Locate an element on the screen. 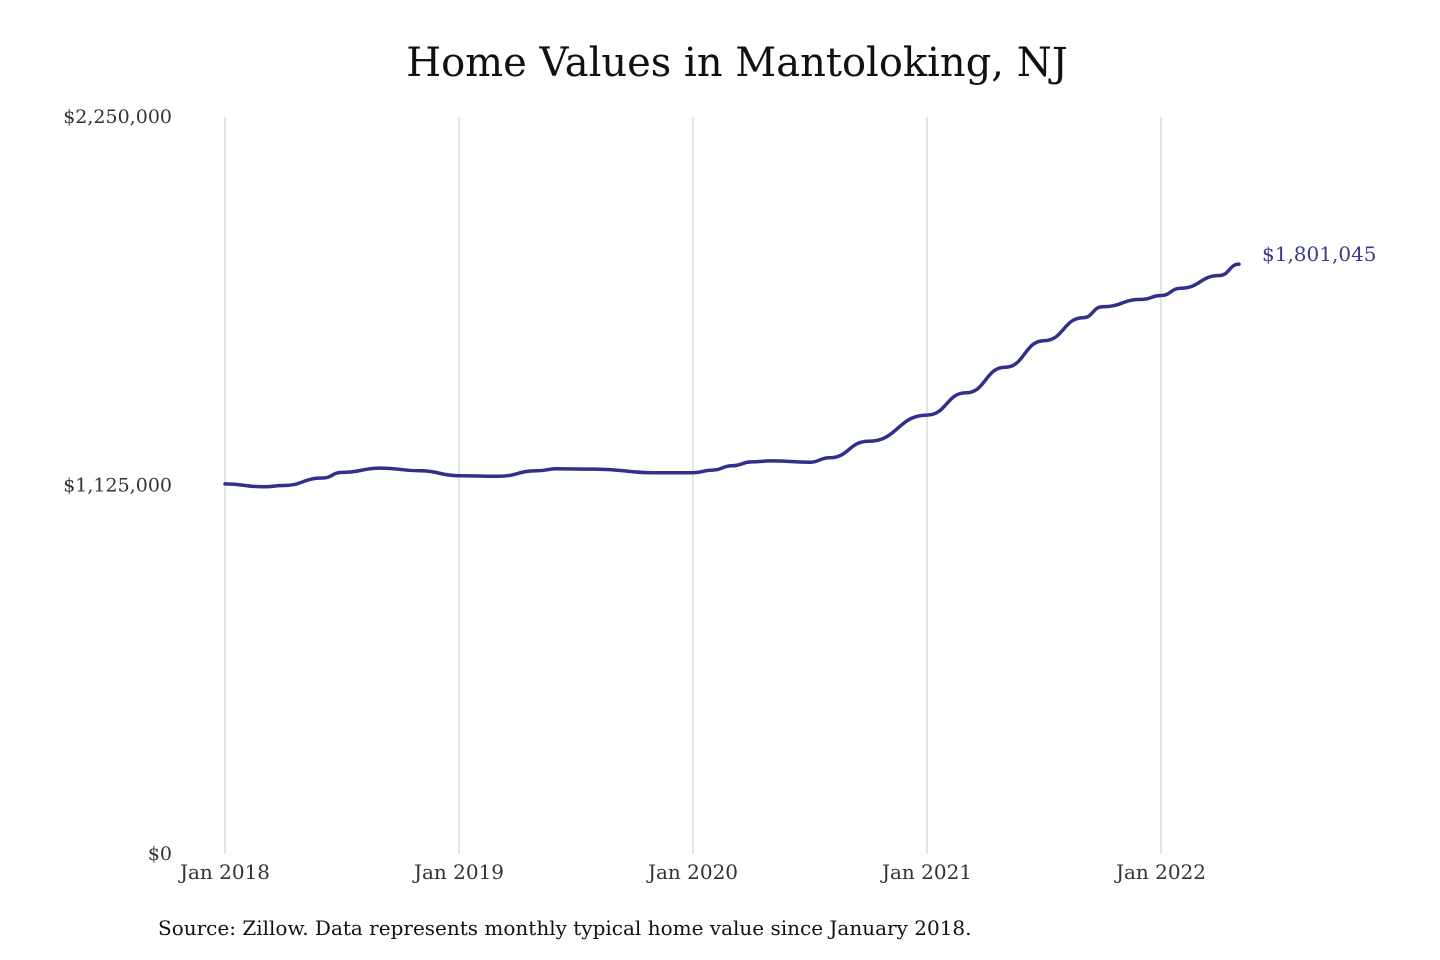  x-tick-label: Jan 2018 is located at coordinates (224, 872).